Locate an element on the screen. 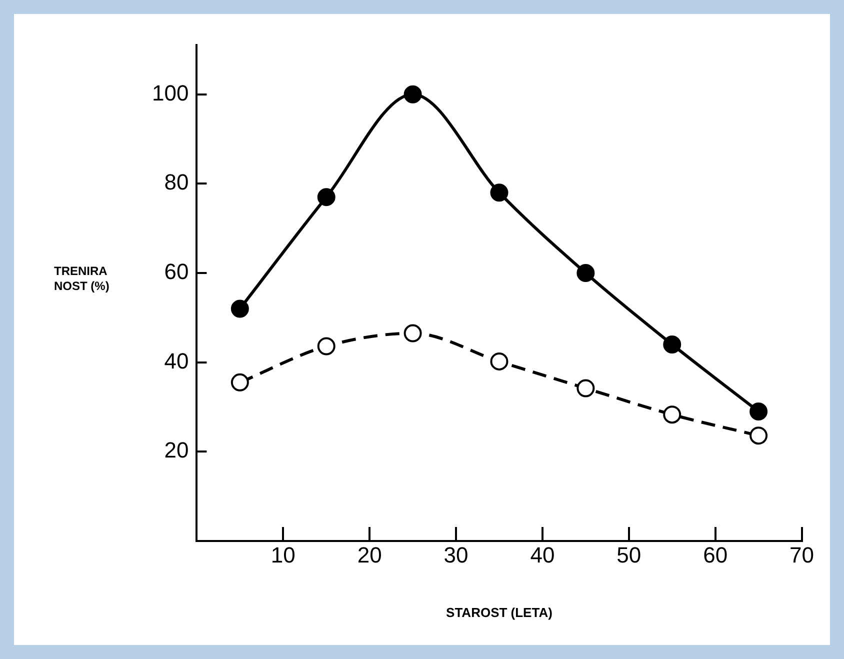 The image size is (844, 659). y-tick-label: 40 is located at coordinates (176, 361).